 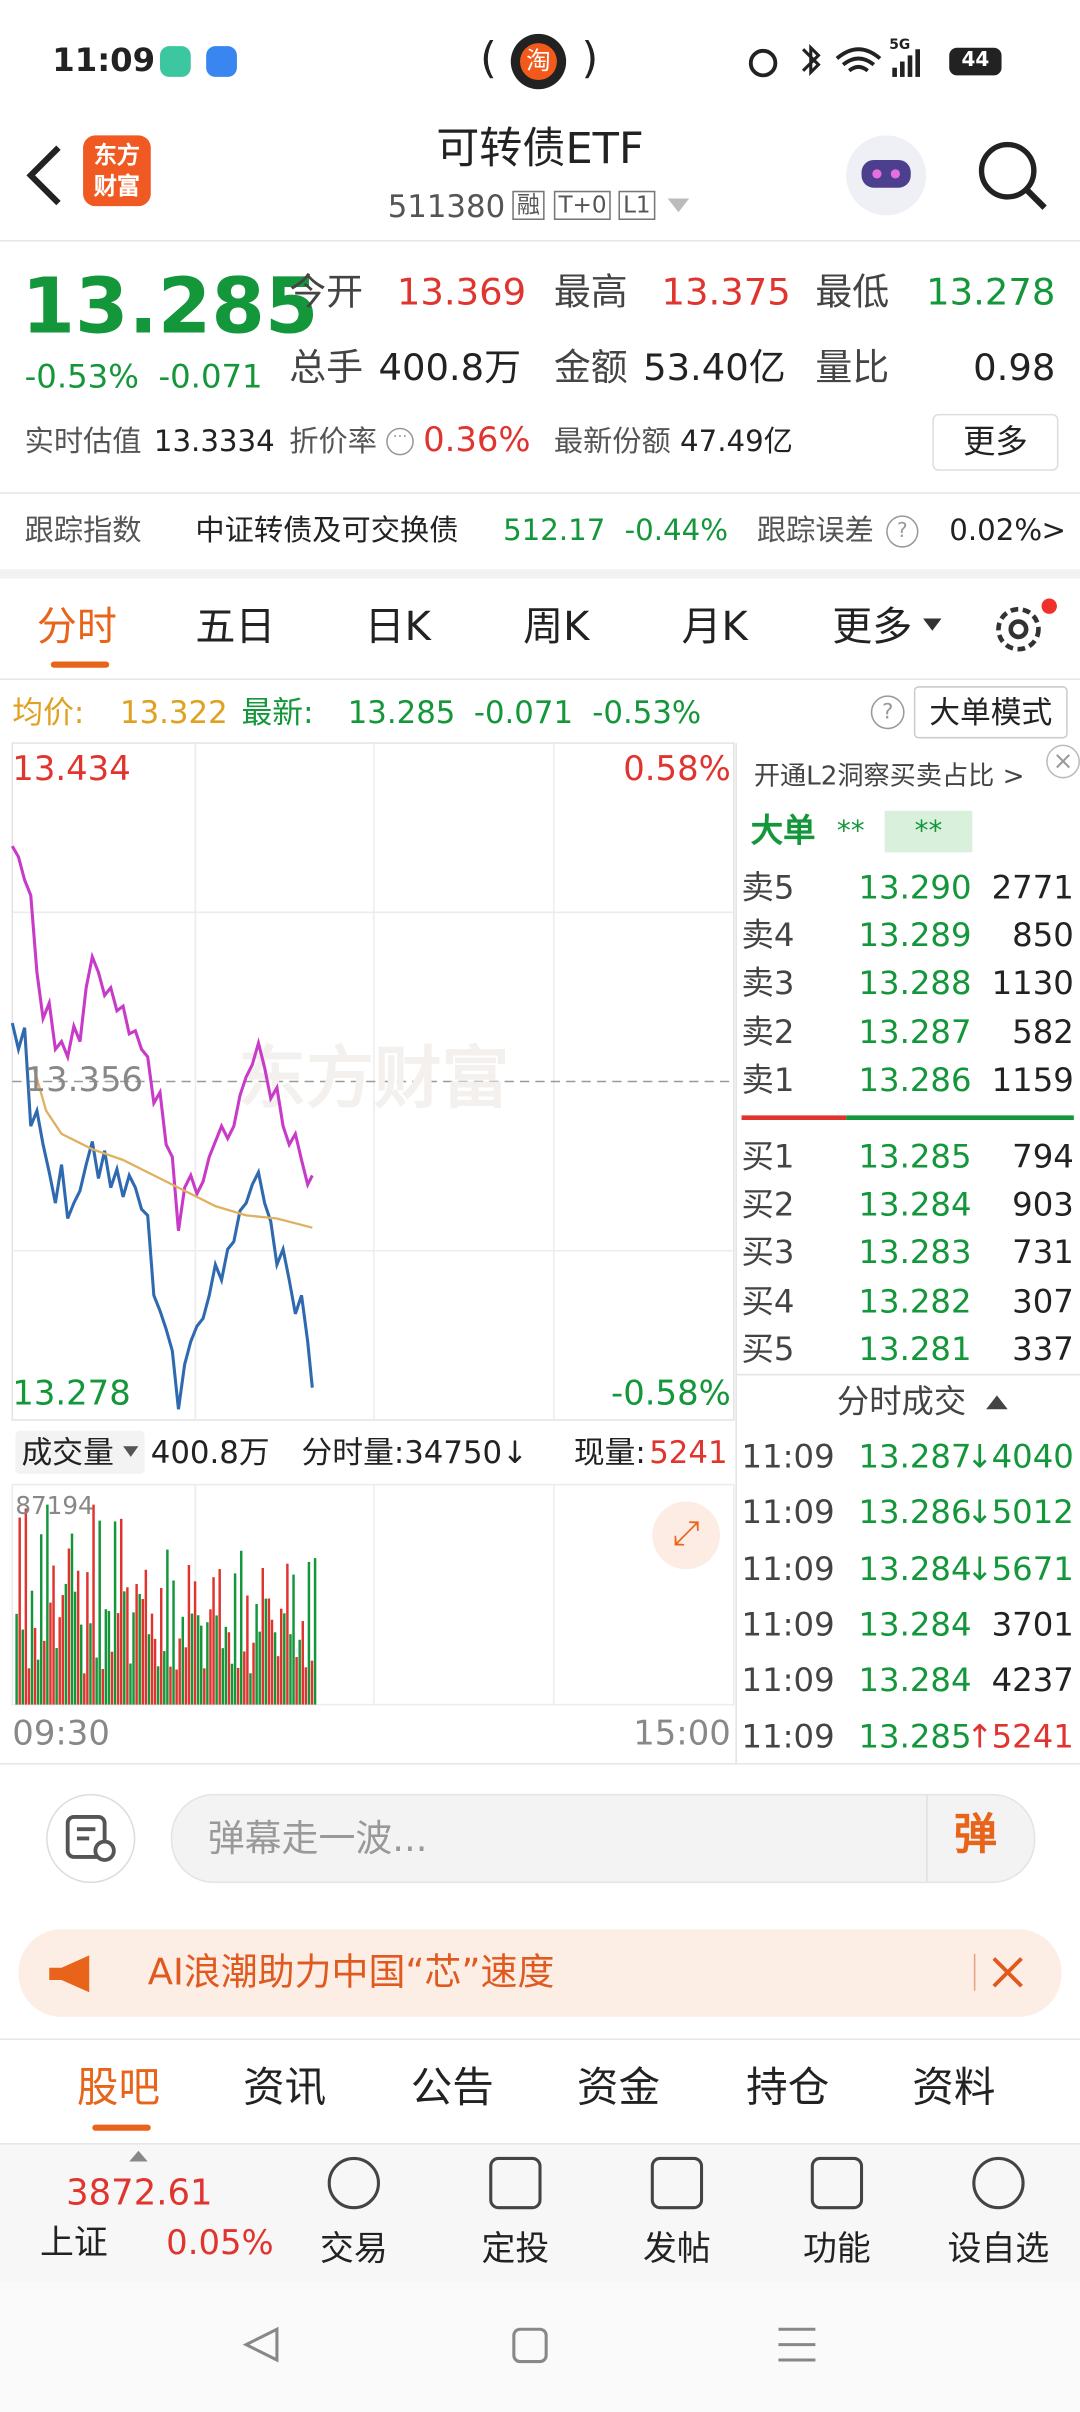 I want to click on field-label: 量比, so click(x=852, y=368).